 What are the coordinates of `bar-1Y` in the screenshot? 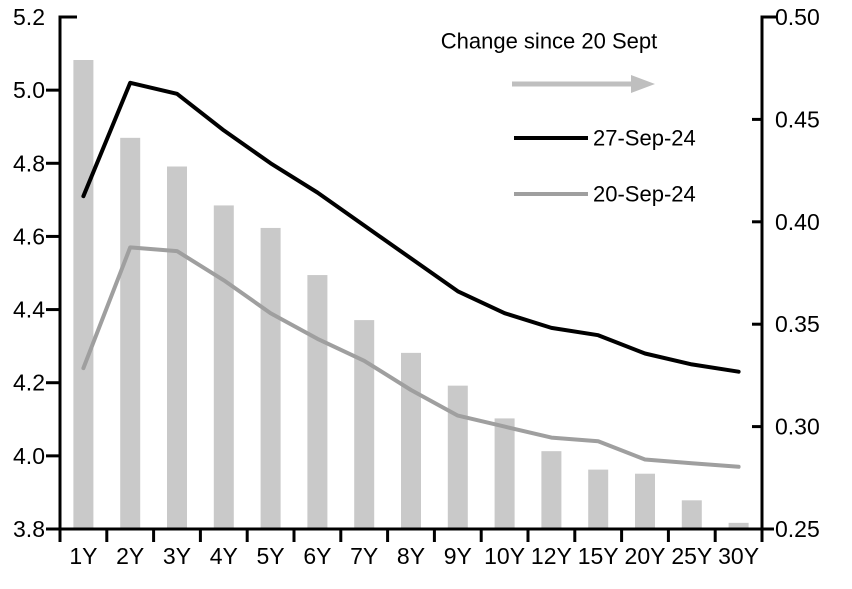 It's located at (83, 295).